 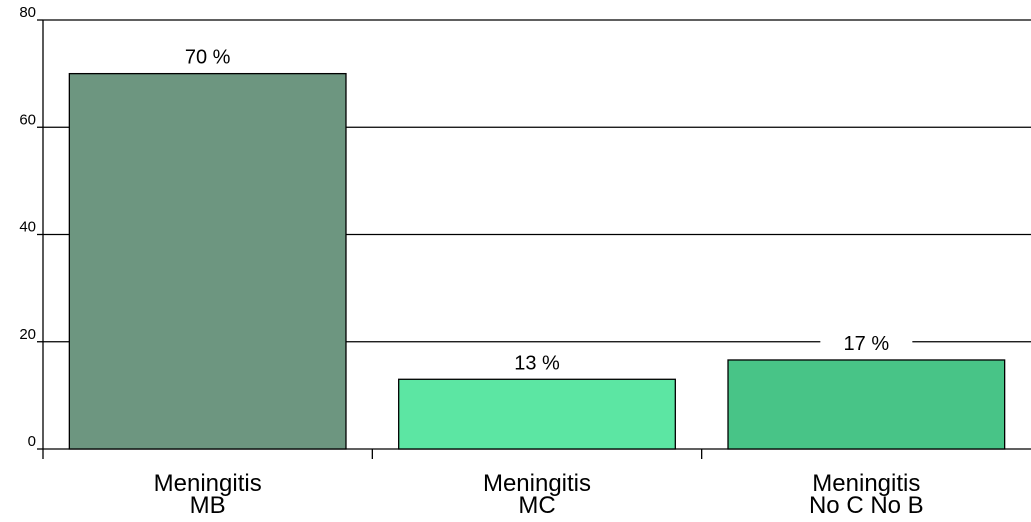 I want to click on category-label-0: Meningitis MB, so click(x=208, y=494).